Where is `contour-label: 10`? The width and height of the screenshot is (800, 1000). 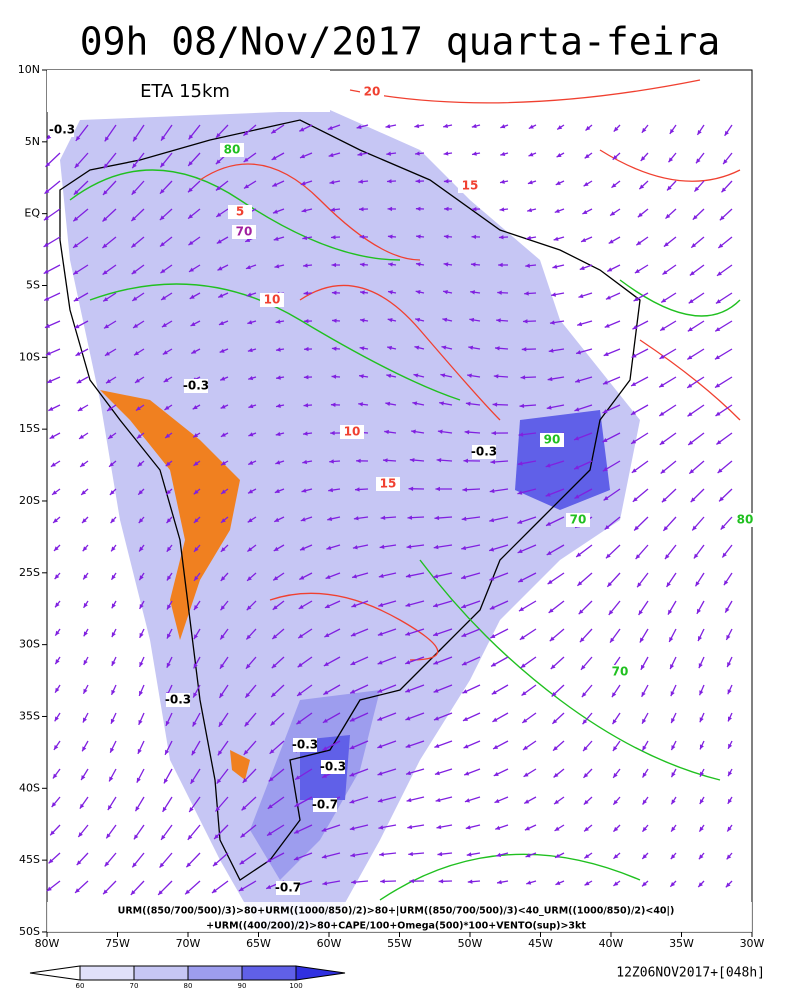 contour-label: 10 is located at coordinates (272, 300).